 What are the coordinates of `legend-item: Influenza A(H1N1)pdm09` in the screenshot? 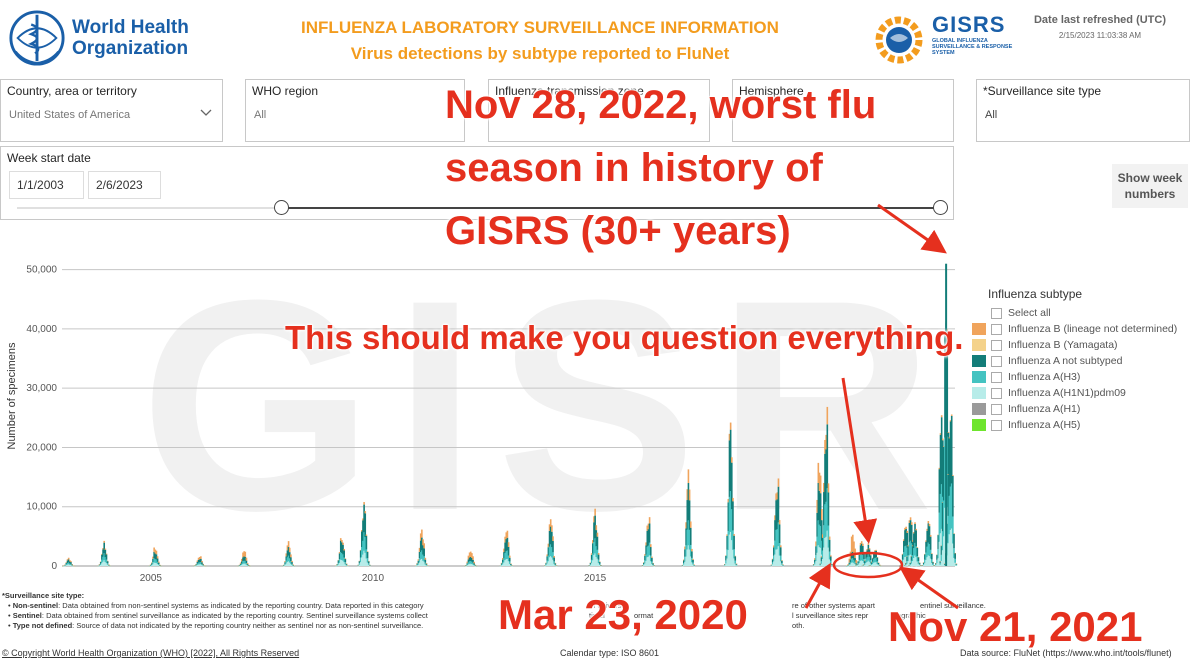 It's located at (1082, 393).